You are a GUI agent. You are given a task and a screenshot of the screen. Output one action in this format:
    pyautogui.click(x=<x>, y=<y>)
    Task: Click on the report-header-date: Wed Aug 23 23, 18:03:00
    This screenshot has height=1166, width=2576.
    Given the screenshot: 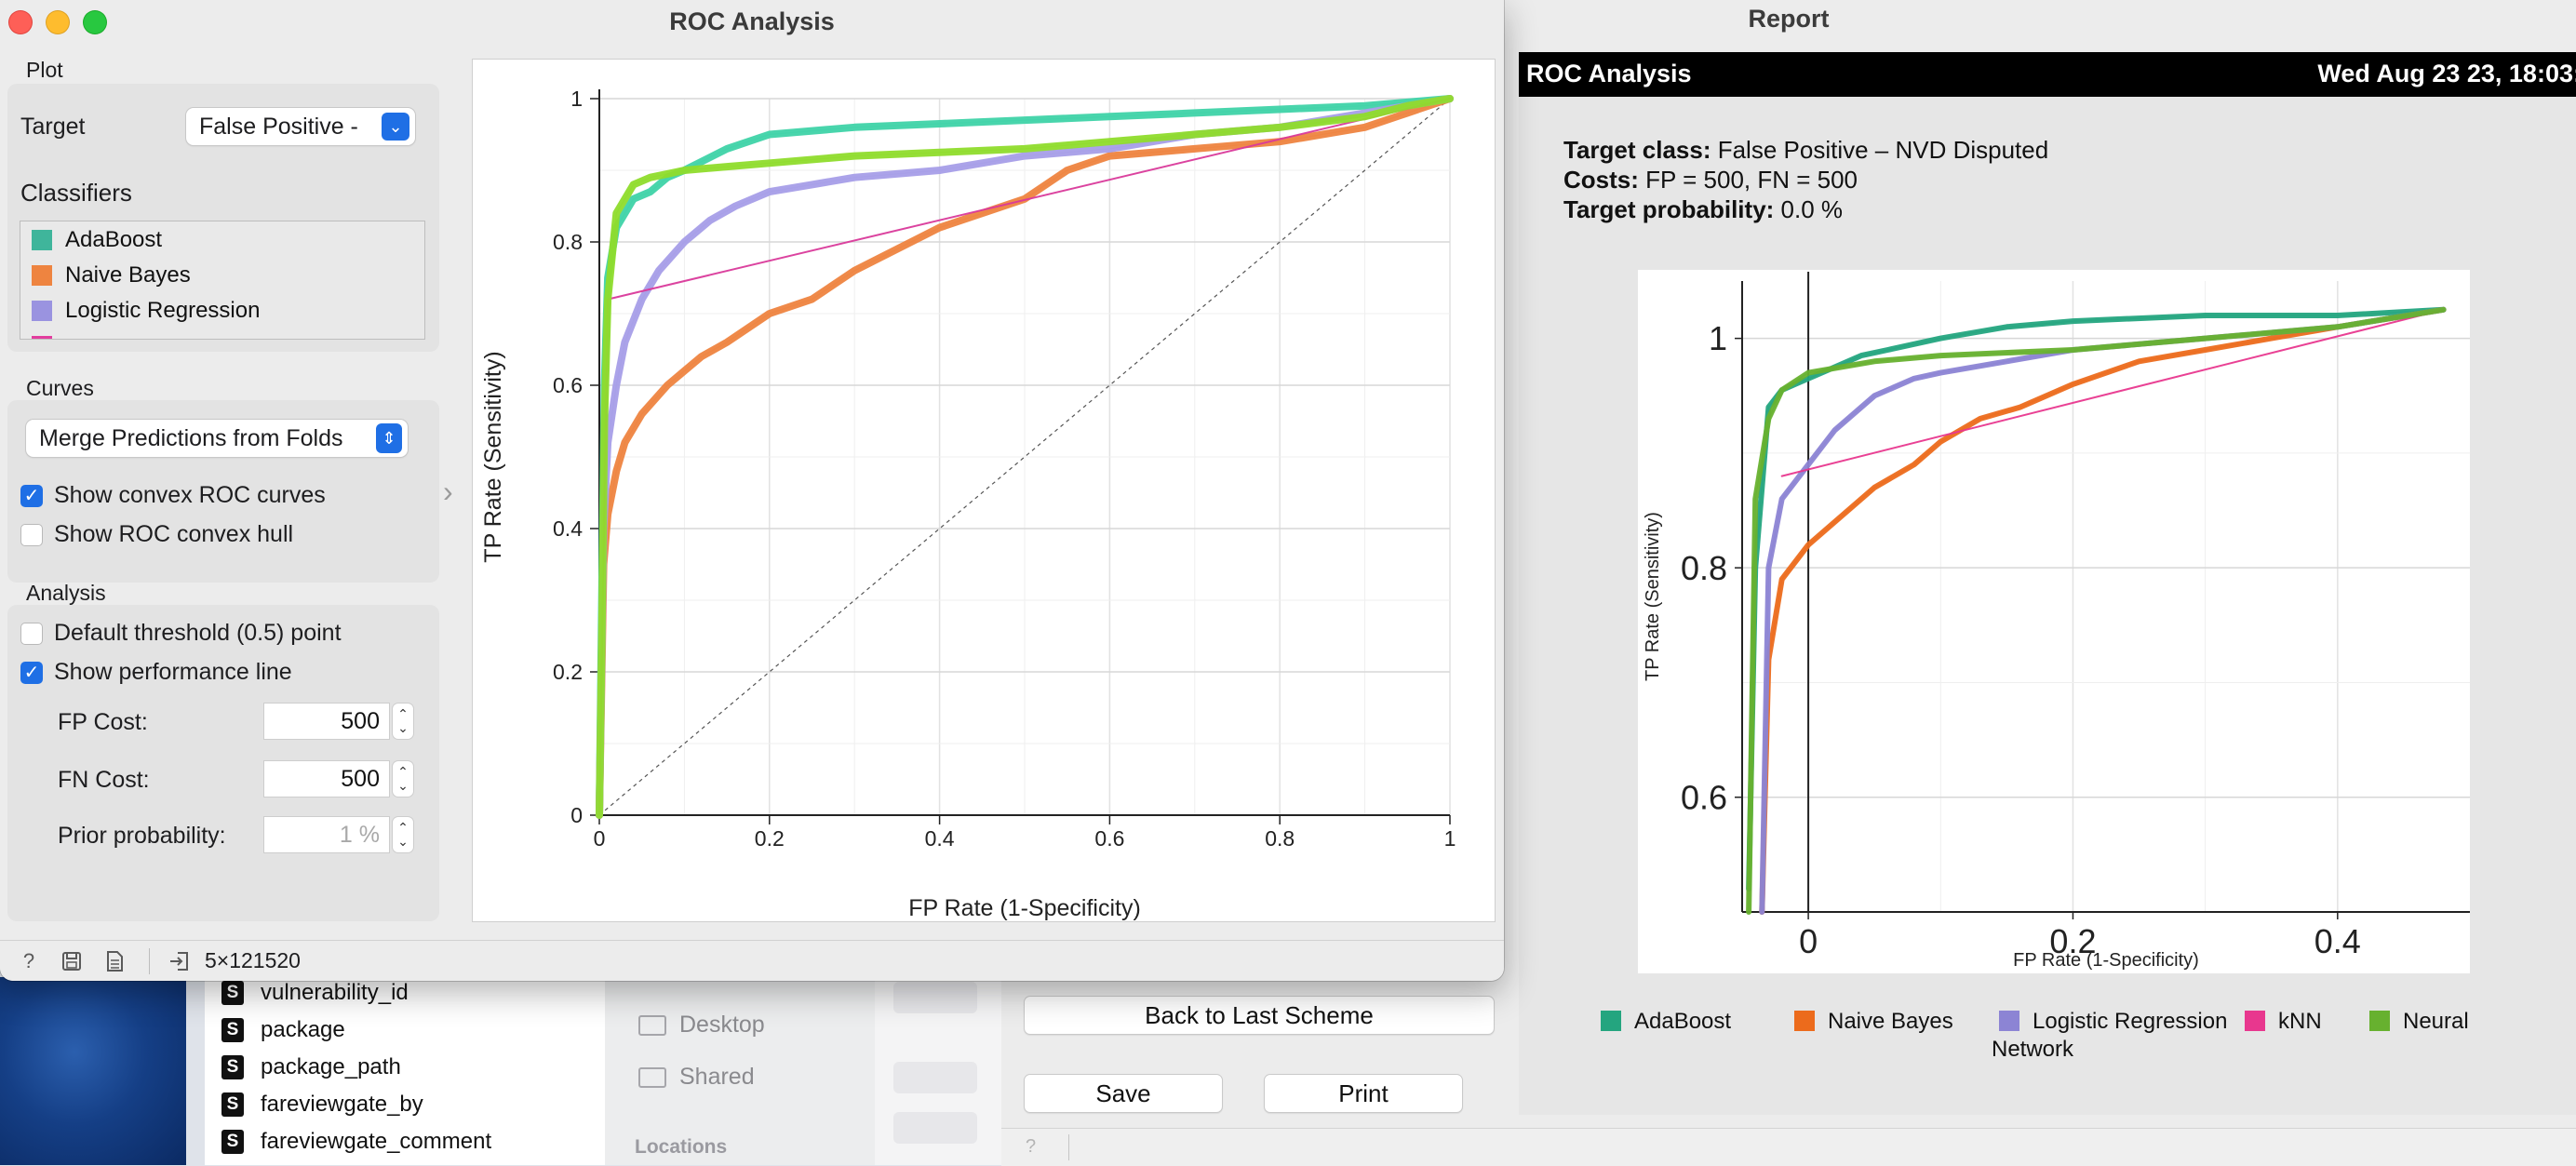 What is the action you would take?
    pyautogui.click(x=2446, y=73)
    